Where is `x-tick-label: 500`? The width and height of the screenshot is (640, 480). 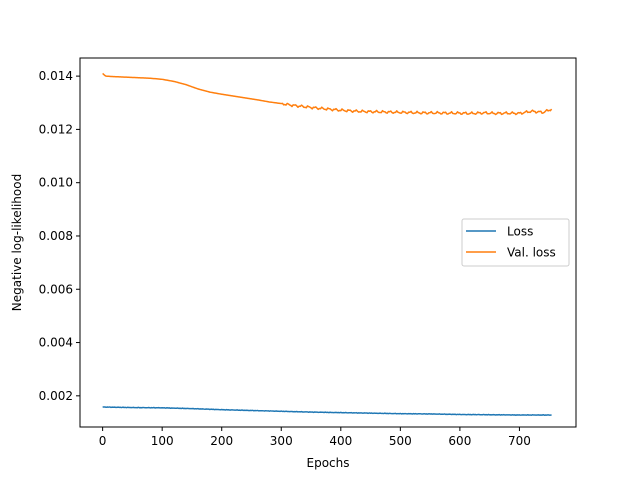 x-tick-label: 500 is located at coordinates (400, 441).